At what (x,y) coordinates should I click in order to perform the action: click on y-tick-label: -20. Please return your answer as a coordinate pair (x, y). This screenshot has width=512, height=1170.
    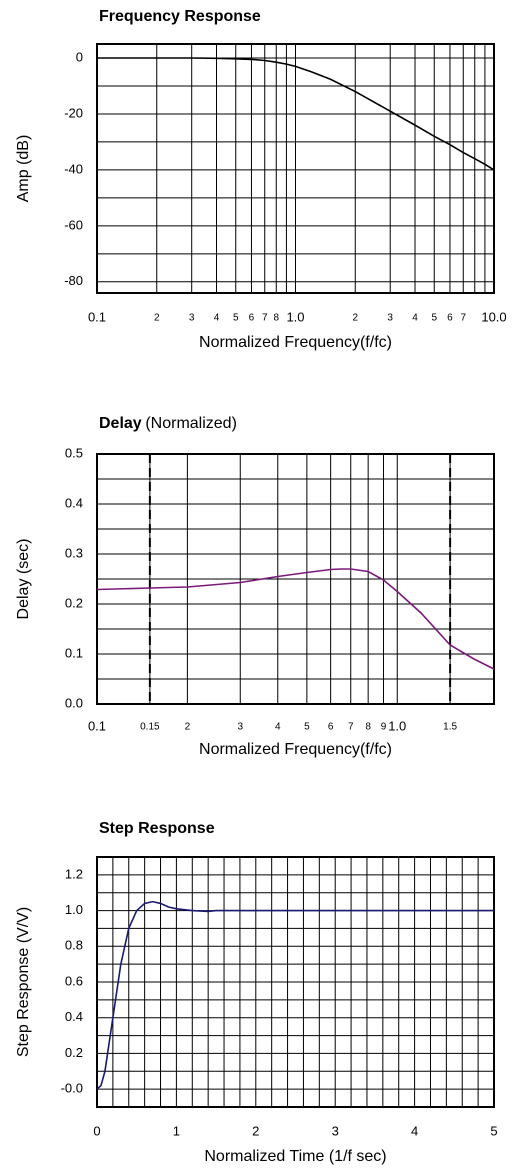
    Looking at the image, I should click on (73, 112).